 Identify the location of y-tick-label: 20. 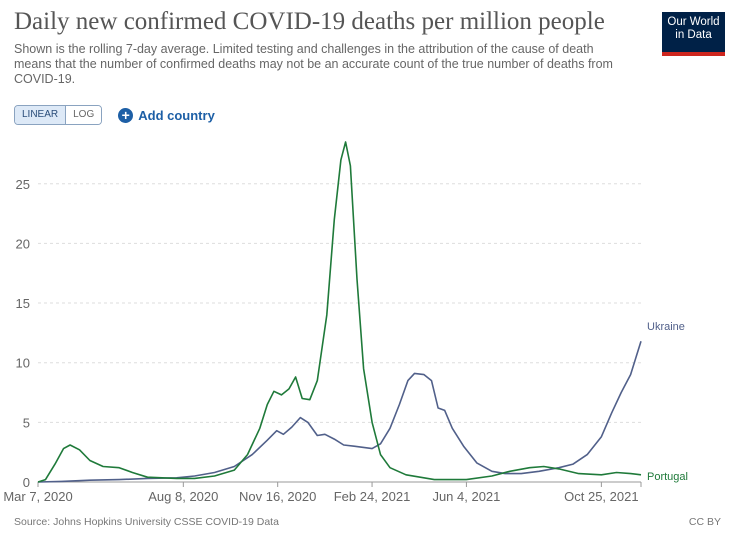
(23, 243).